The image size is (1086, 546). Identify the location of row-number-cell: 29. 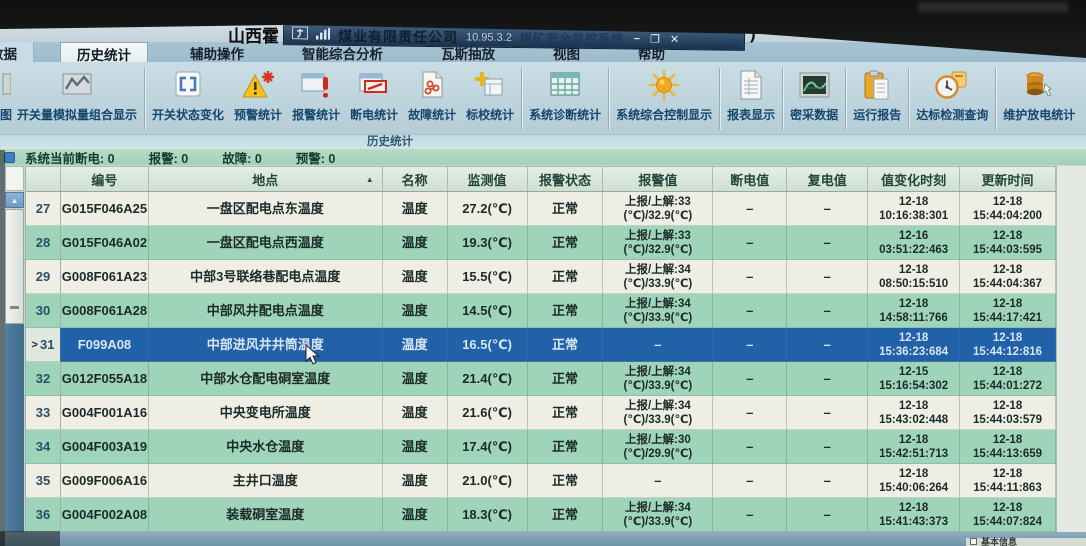
(43, 277).